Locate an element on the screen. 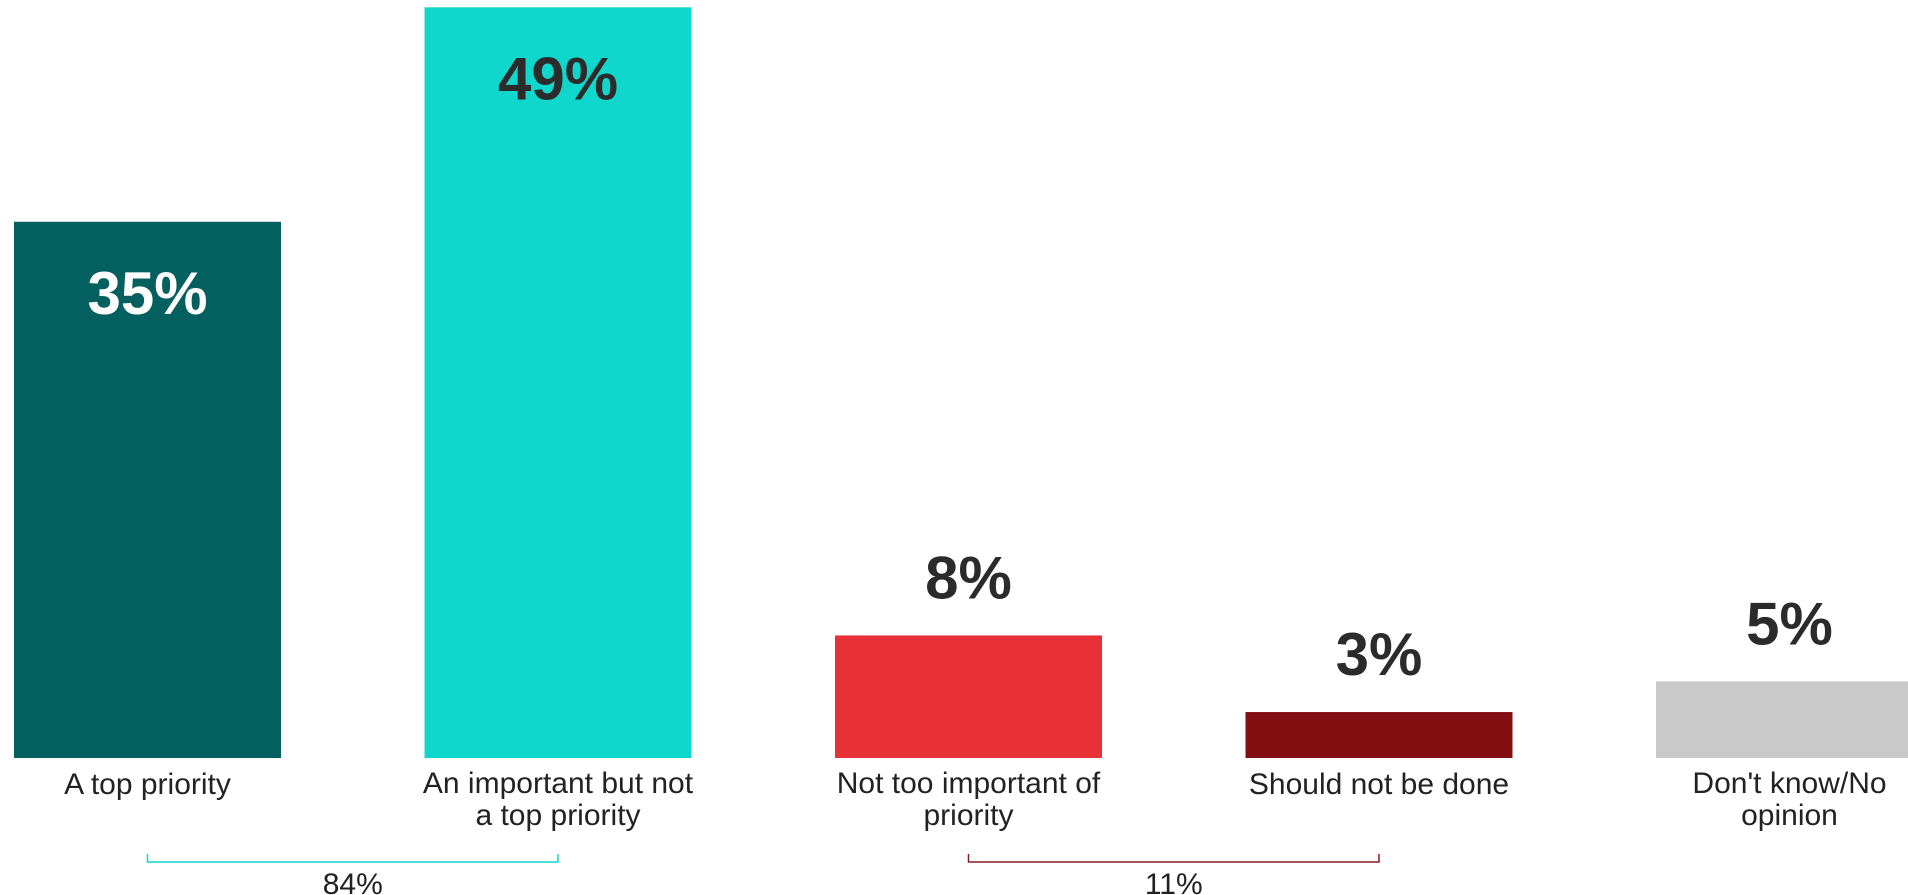 Image resolution: width=1908 pixels, height=895 pixels. category-label-5-line-1: Don't know/No is located at coordinates (1789, 783).